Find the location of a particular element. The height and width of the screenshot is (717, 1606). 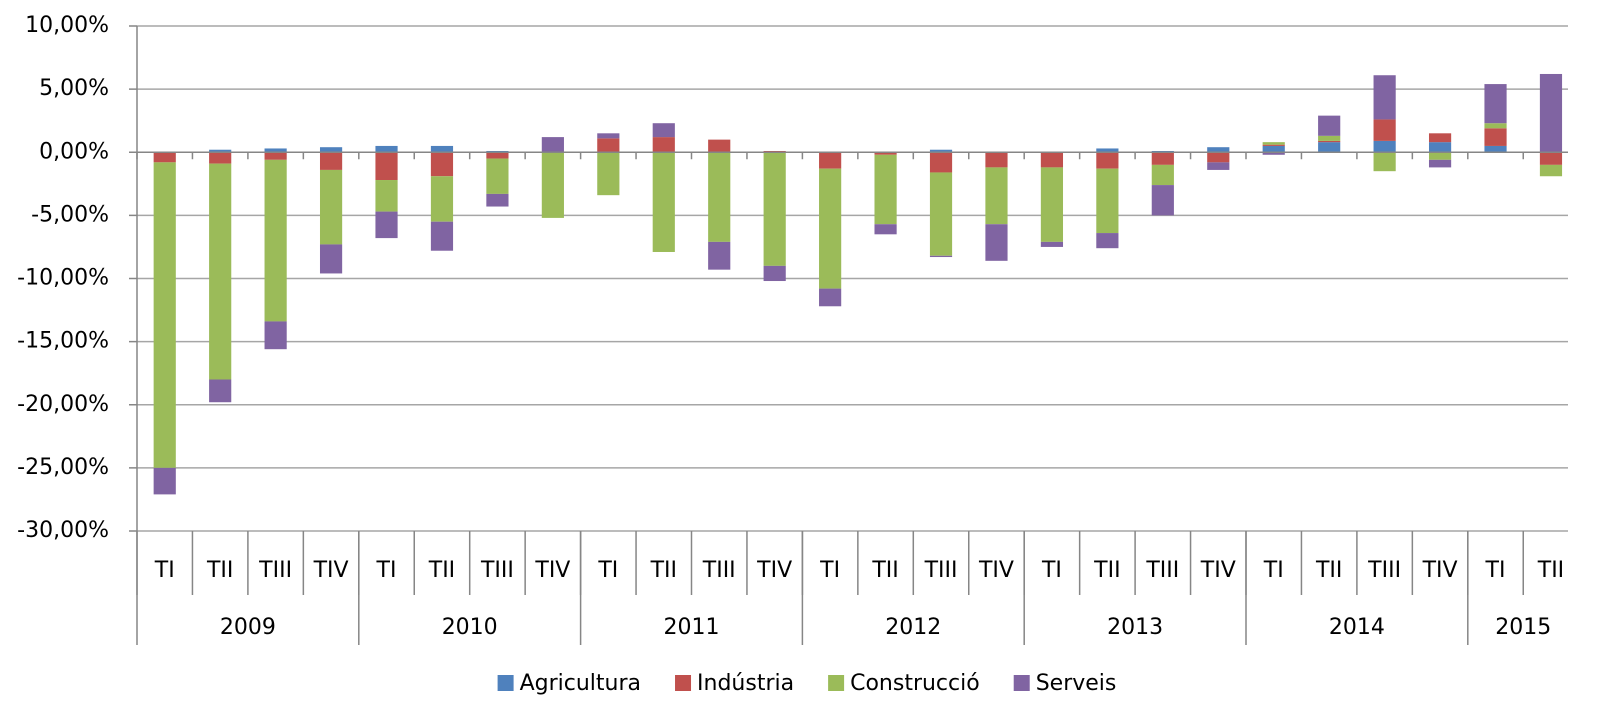

y-tick-label: -15,00% is located at coordinates (63, 341).